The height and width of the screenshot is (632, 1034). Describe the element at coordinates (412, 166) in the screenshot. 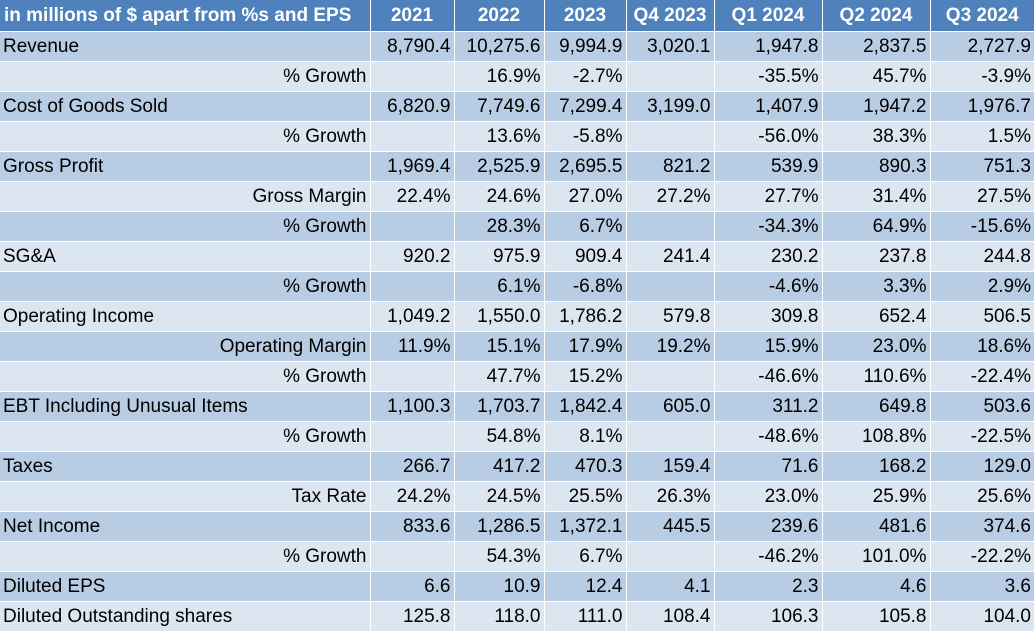

I see `value-cell: 1,969.4` at that location.